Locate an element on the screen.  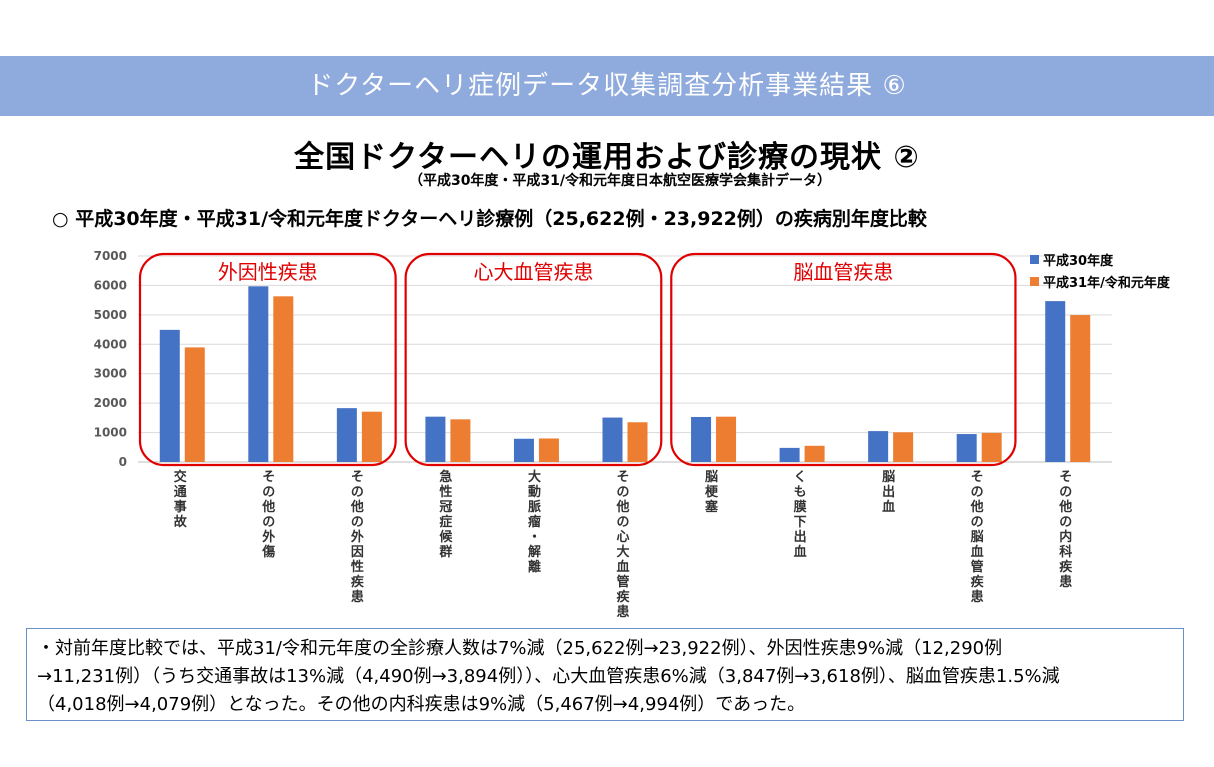
y-tick-label: 3000 is located at coordinates (110, 374).